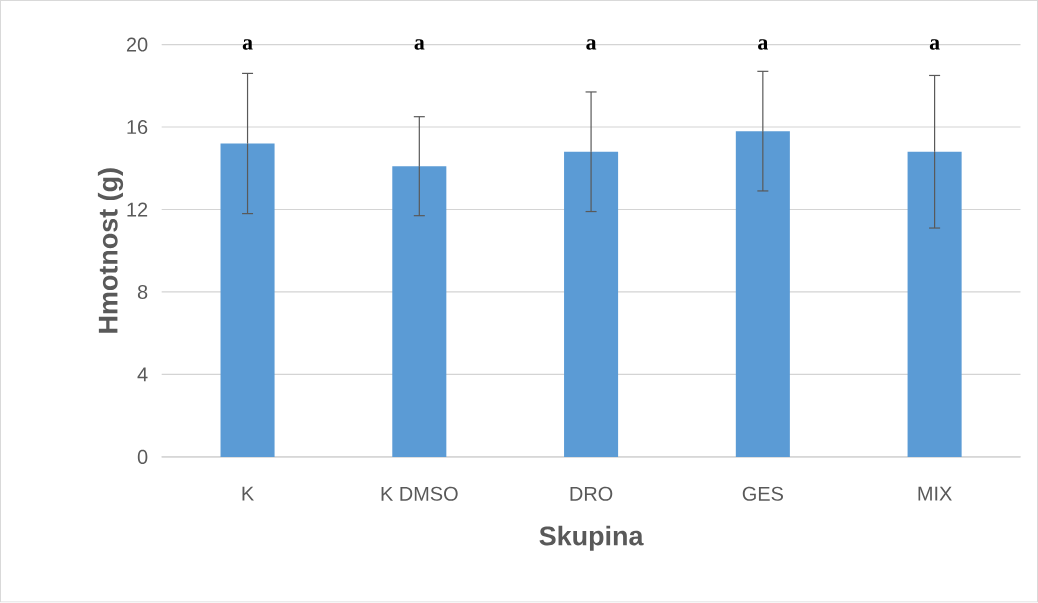  Describe the element at coordinates (137, 209) in the screenshot. I see `y-tick-label: 12` at that location.